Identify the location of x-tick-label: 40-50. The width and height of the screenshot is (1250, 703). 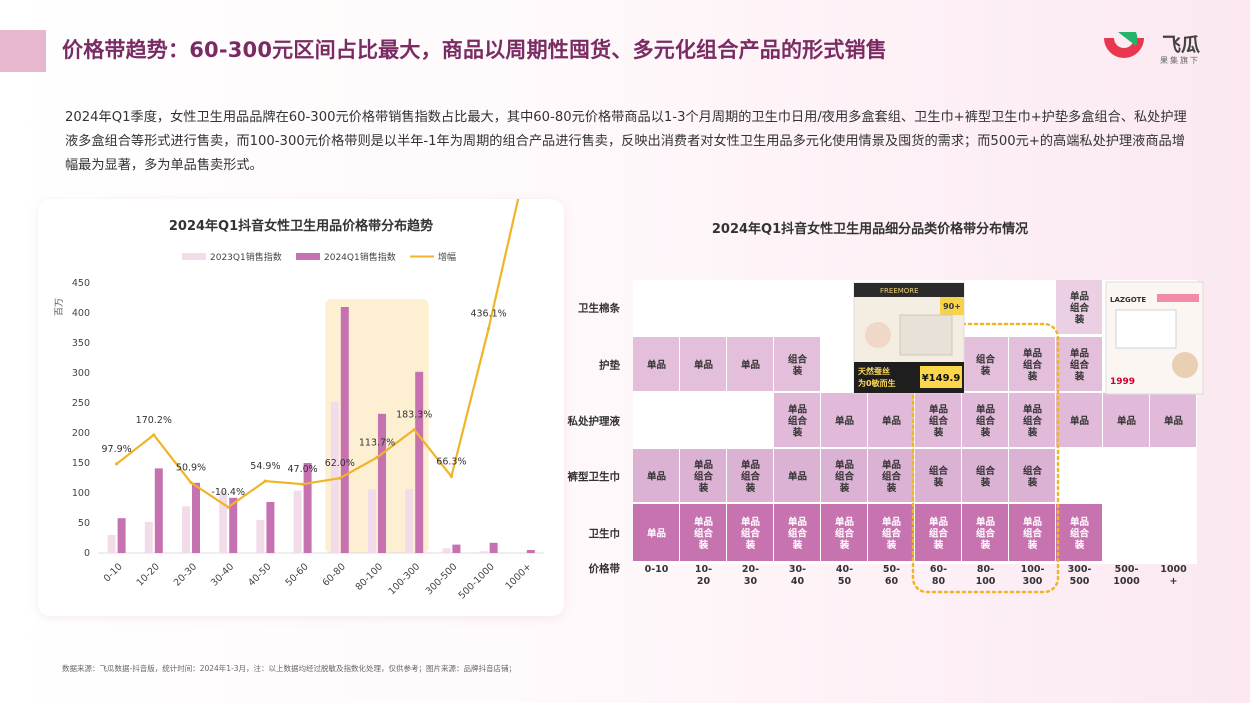
(259, 574).